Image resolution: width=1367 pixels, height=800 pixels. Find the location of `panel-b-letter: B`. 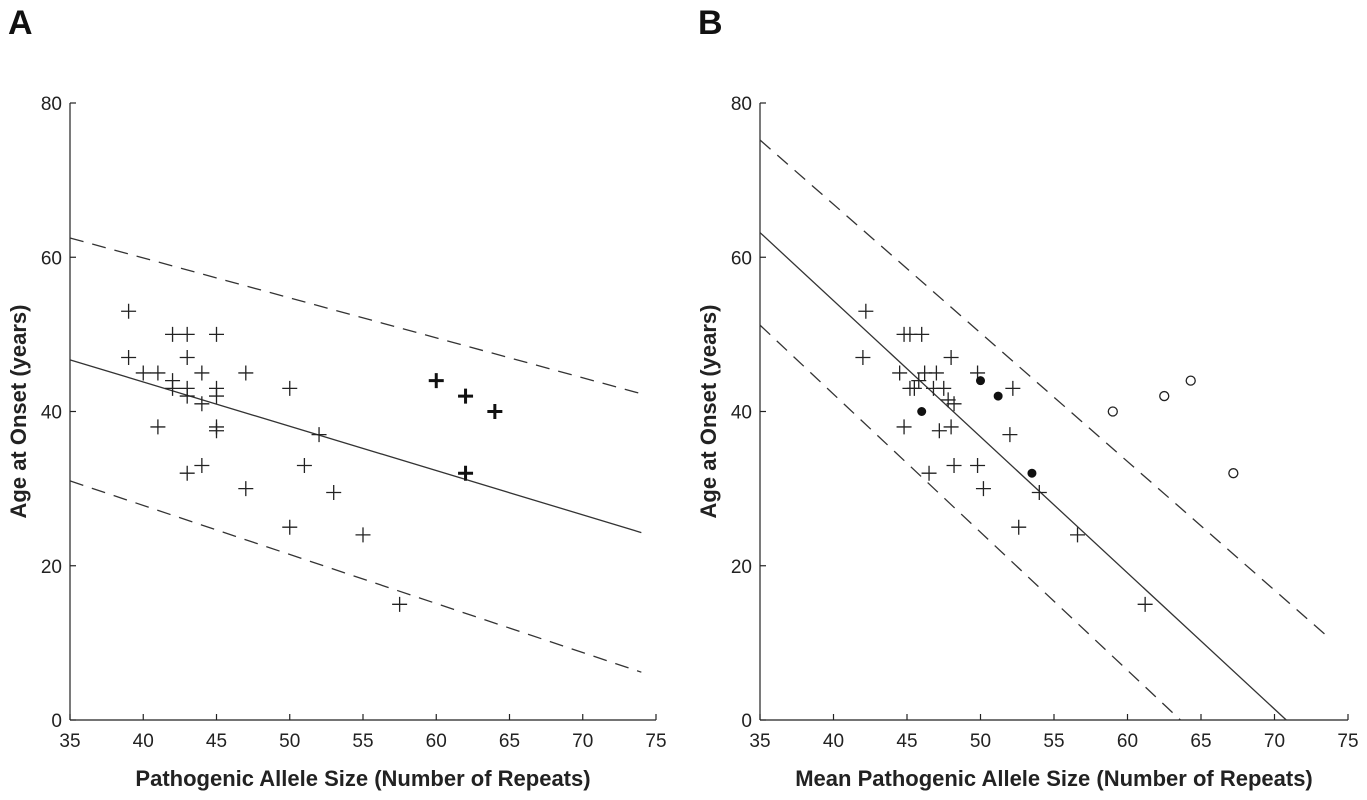

panel-b-letter: B is located at coordinates (710, 23).